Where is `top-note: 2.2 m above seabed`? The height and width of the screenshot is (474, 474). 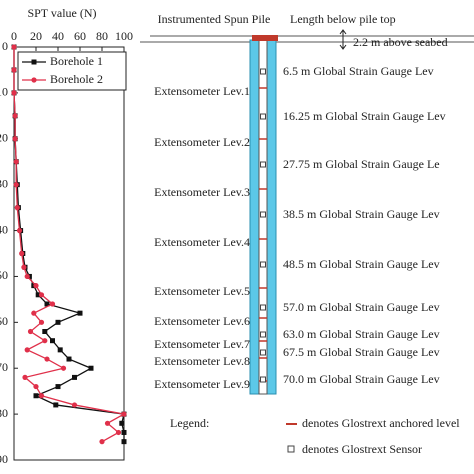 top-note: 2.2 m above seabed is located at coordinates (400, 42).